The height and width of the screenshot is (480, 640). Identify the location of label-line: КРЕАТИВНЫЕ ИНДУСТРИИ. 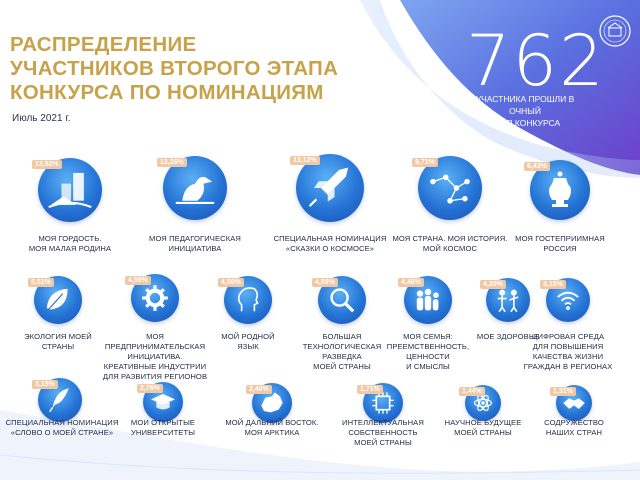
(155, 366).